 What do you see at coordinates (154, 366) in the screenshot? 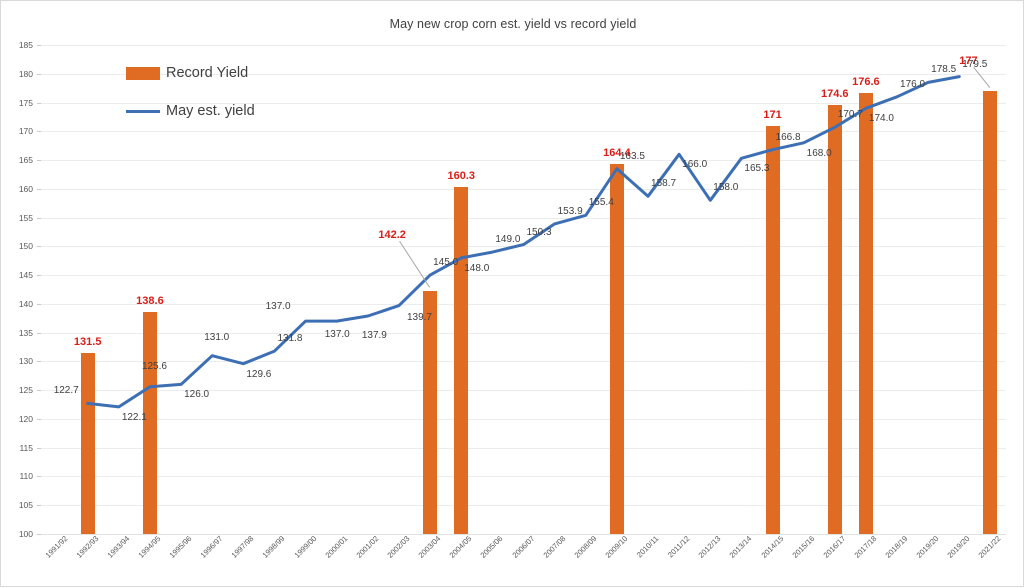
I see `line-point-label: 125.6` at bounding box center [154, 366].